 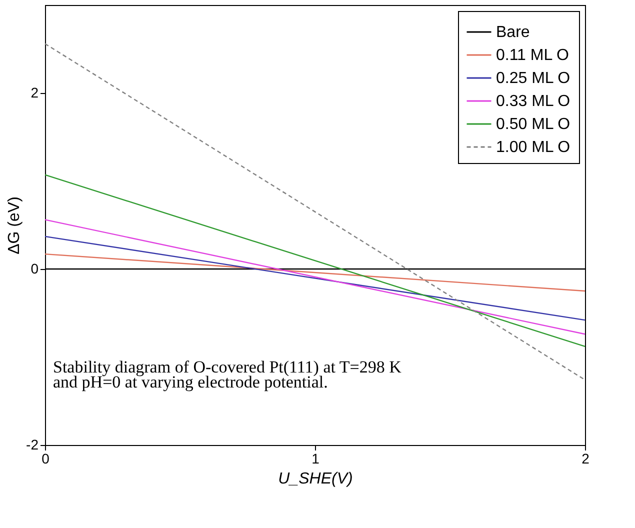 What do you see at coordinates (316, 458) in the screenshot?
I see `x-tick-label: 1` at bounding box center [316, 458].